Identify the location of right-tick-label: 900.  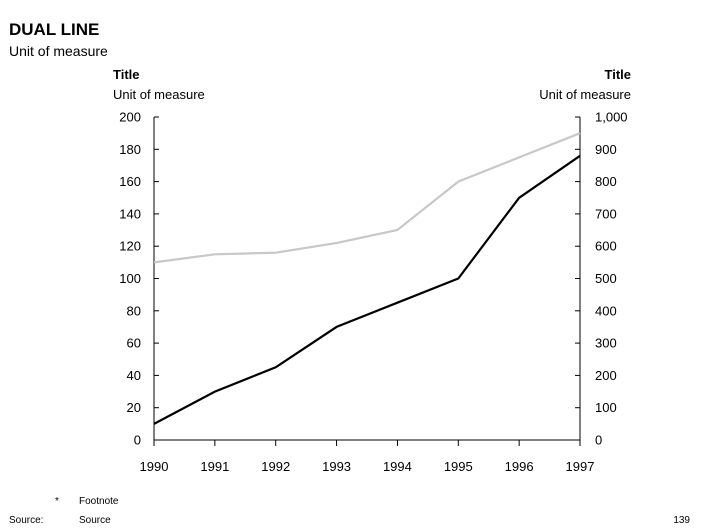
(606, 149).